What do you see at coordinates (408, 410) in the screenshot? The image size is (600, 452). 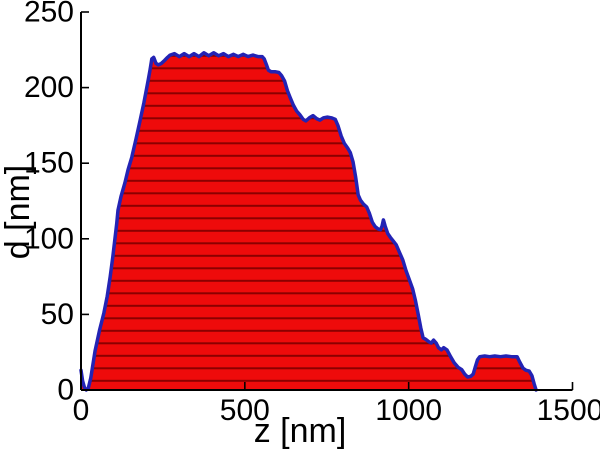 I see `x-tick-label: 1000` at bounding box center [408, 410].